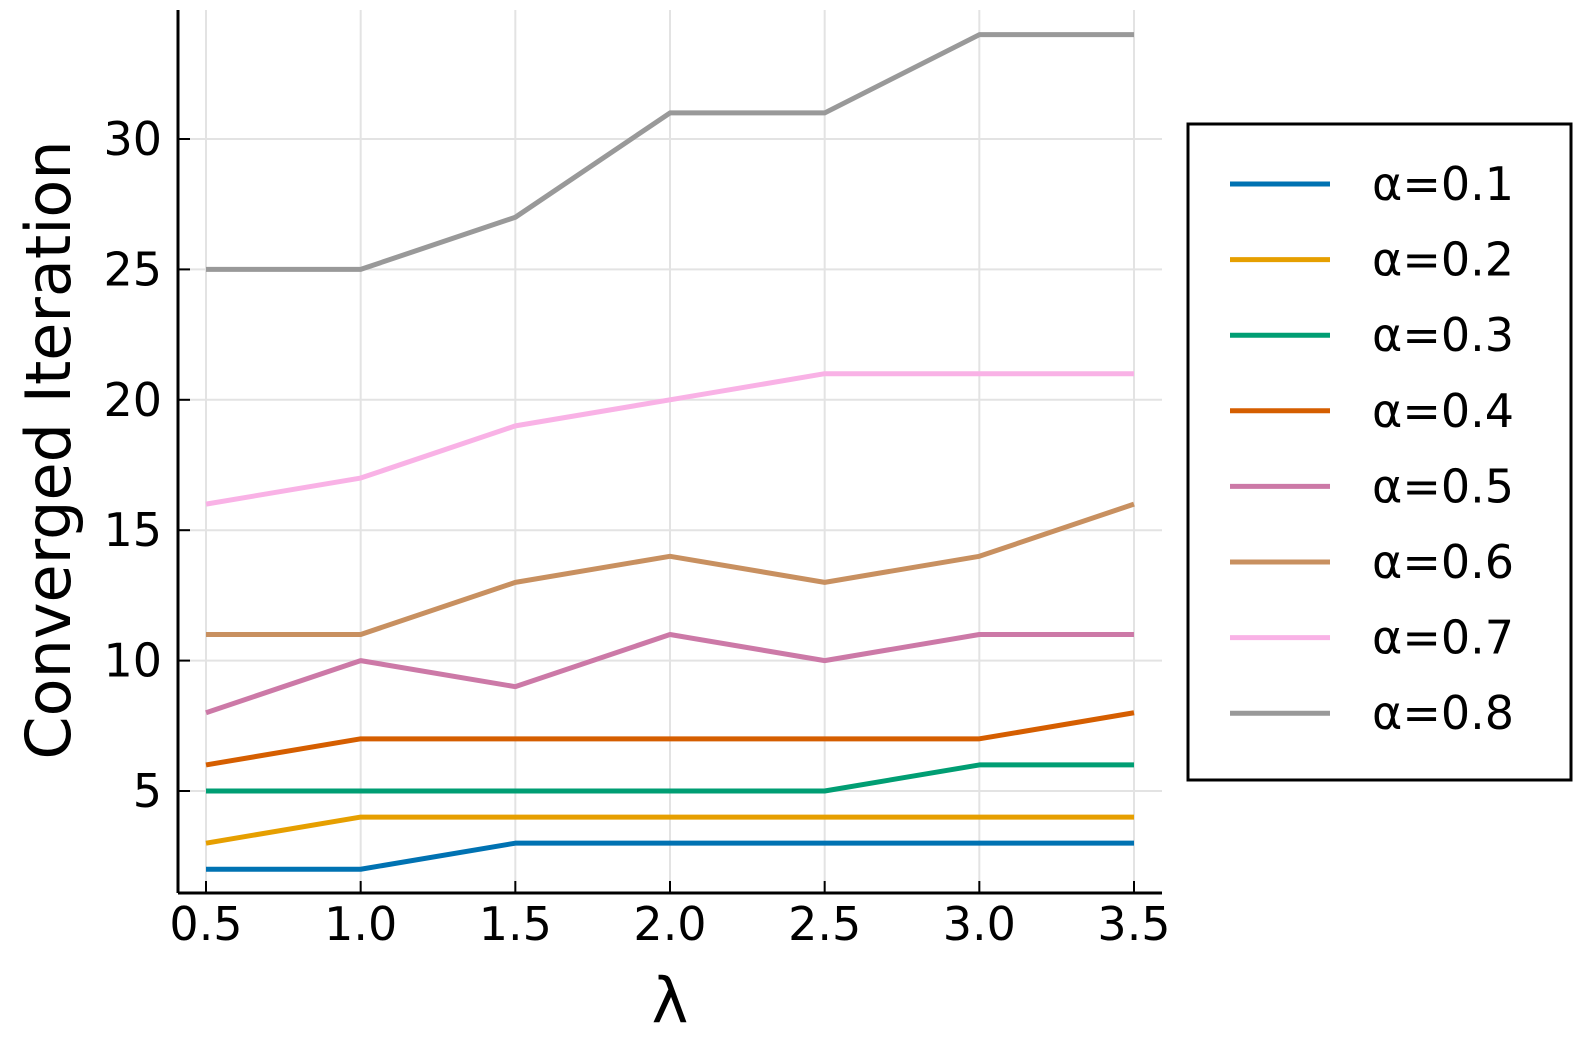 Image resolution: width=1578 pixels, height=1052 pixels. What do you see at coordinates (205, 924) in the screenshot?
I see `x-tick-label: 0.5` at bounding box center [205, 924].